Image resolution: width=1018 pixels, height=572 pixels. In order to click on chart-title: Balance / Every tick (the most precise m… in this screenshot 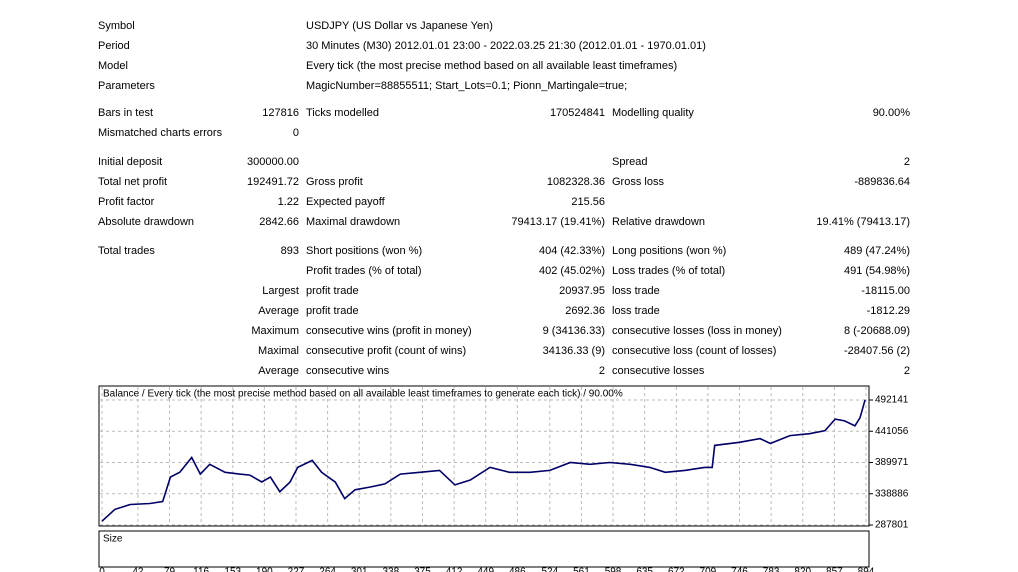, I will do `click(363, 394)`.